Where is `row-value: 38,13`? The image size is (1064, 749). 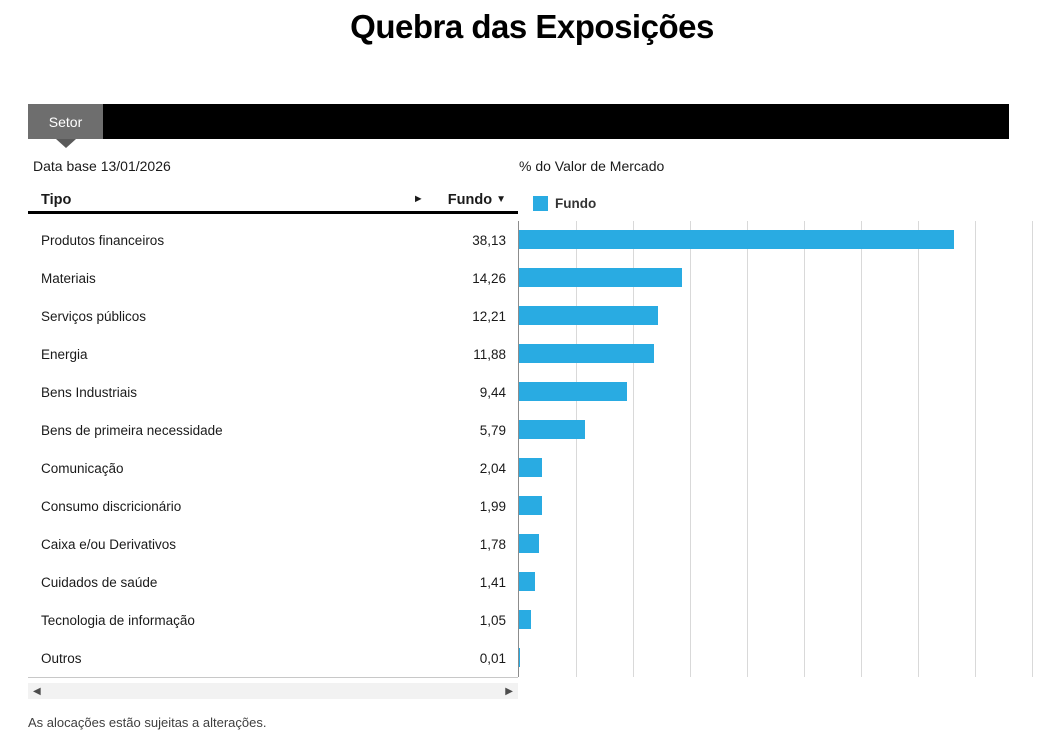 row-value: 38,13 is located at coordinates (489, 240).